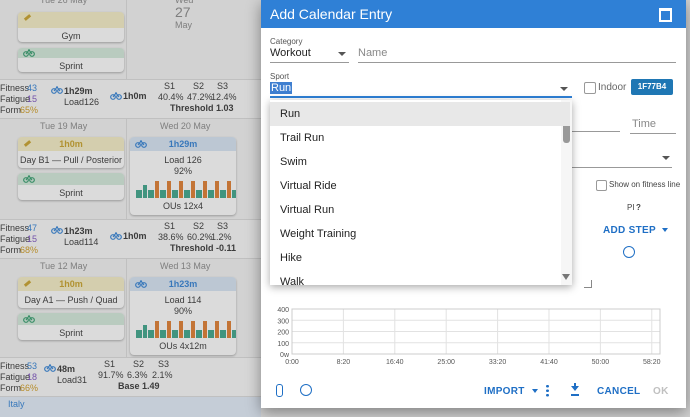  I want to click on sport-option: Run, so click(420, 114).